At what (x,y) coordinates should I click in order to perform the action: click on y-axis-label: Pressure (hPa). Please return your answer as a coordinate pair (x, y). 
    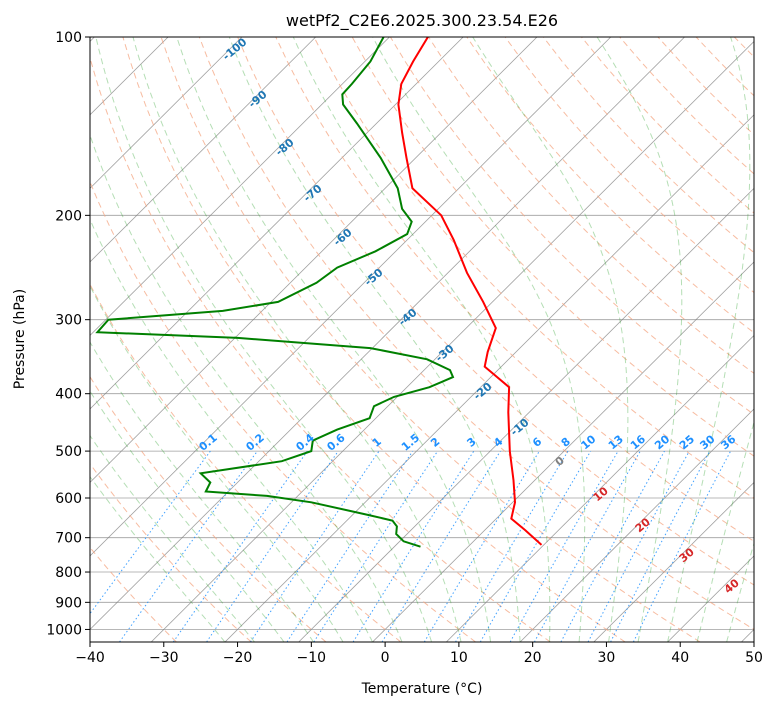
    Looking at the image, I should click on (20, 339).